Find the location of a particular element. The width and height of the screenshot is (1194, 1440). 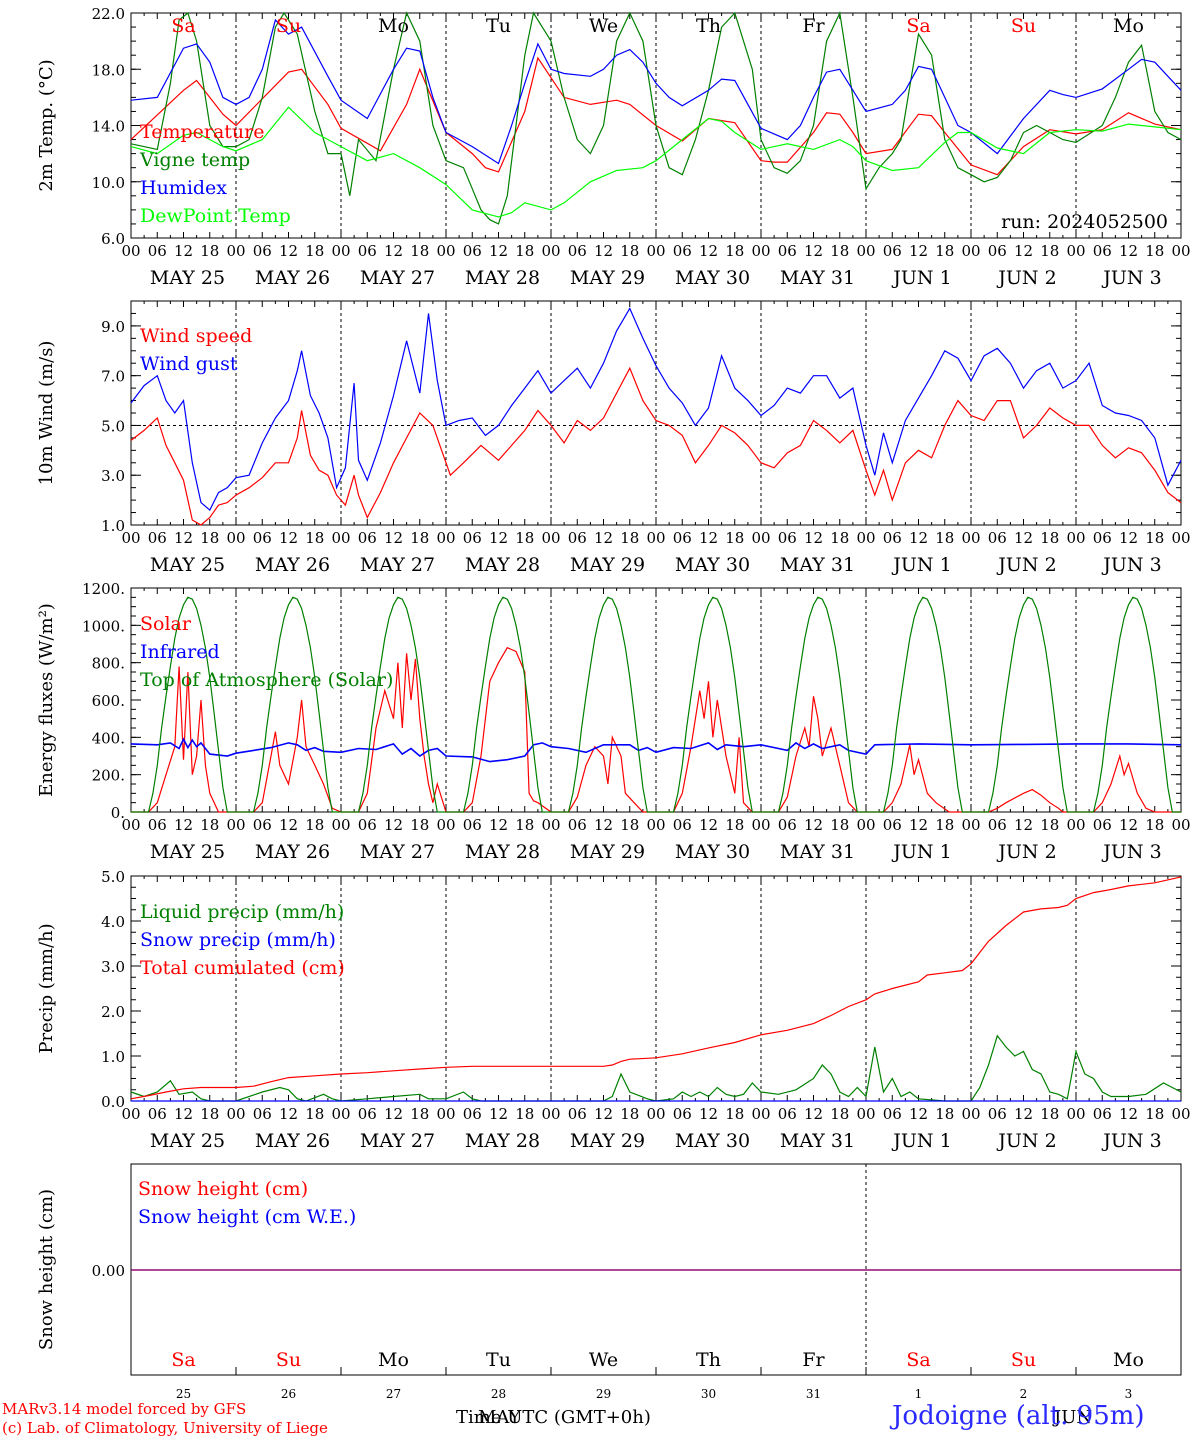

legend-entry: Total cumulated (cm) is located at coordinates (242, 968).